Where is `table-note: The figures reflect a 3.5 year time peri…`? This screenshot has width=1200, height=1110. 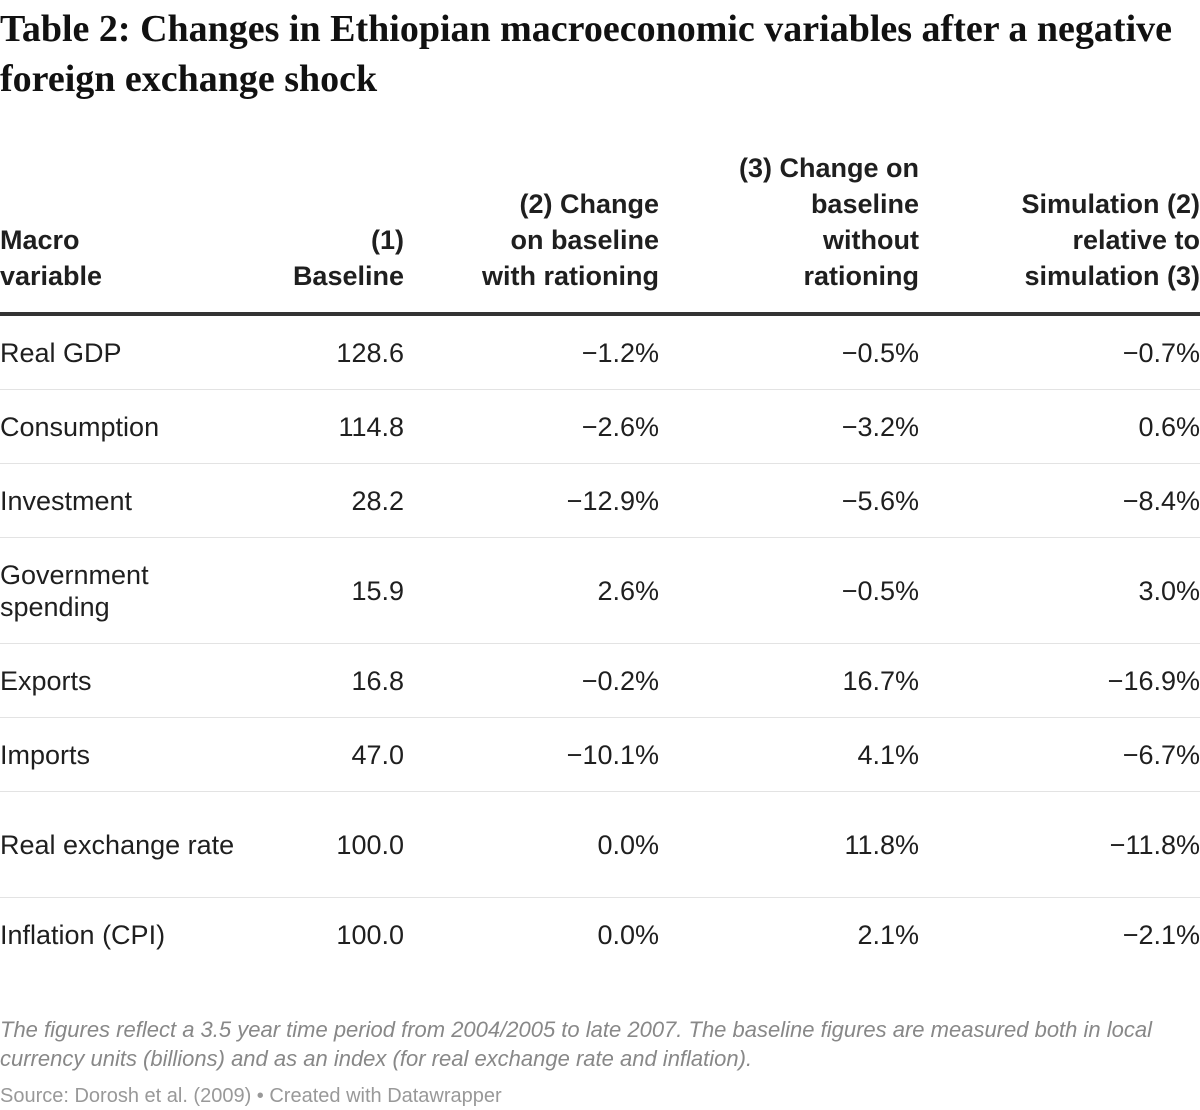
table-note: The figures reflect a 3.5 year time peri… is located at coordinates (576, 1044).